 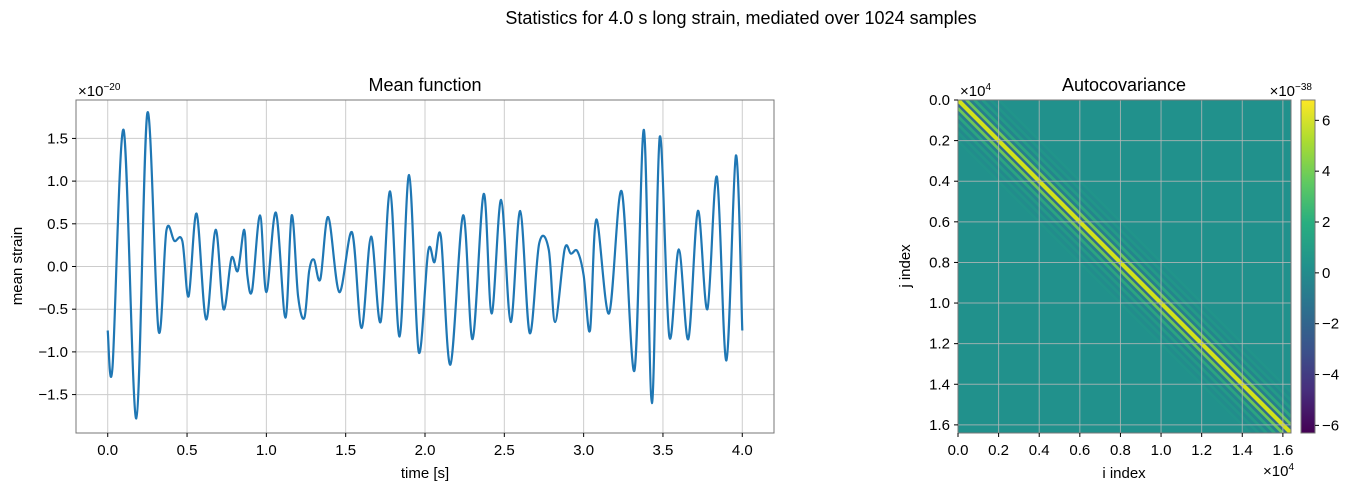 I want to click on y-tick-label: 0.8, so click(x=939, y=262).